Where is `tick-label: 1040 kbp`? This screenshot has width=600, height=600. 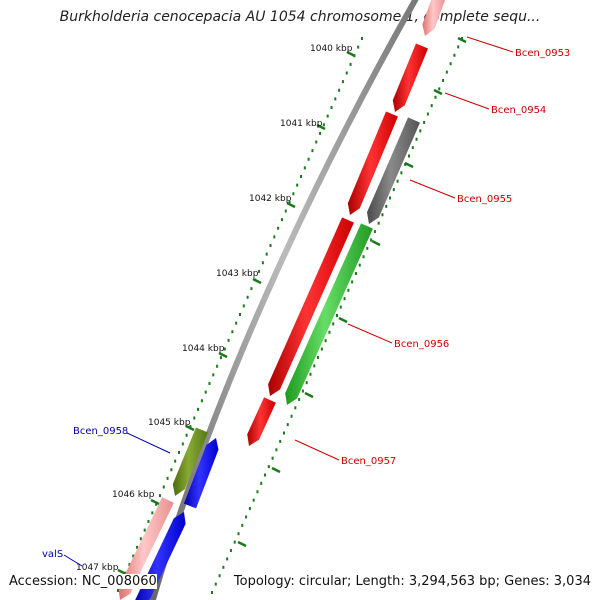 tick-label: 1040 kbp is located at coordinates (331, 49).